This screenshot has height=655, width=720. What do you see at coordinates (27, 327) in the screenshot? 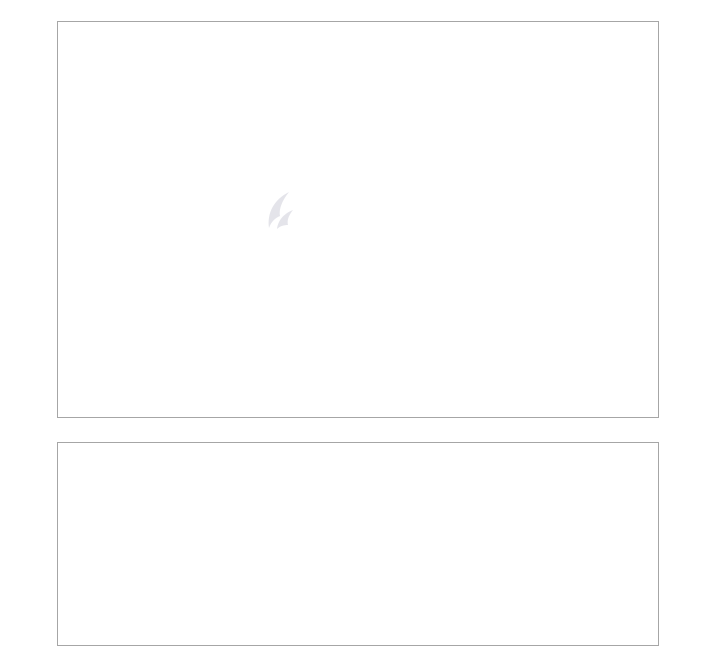
I see `volume-left-axis` at bounding box center [27, 327].